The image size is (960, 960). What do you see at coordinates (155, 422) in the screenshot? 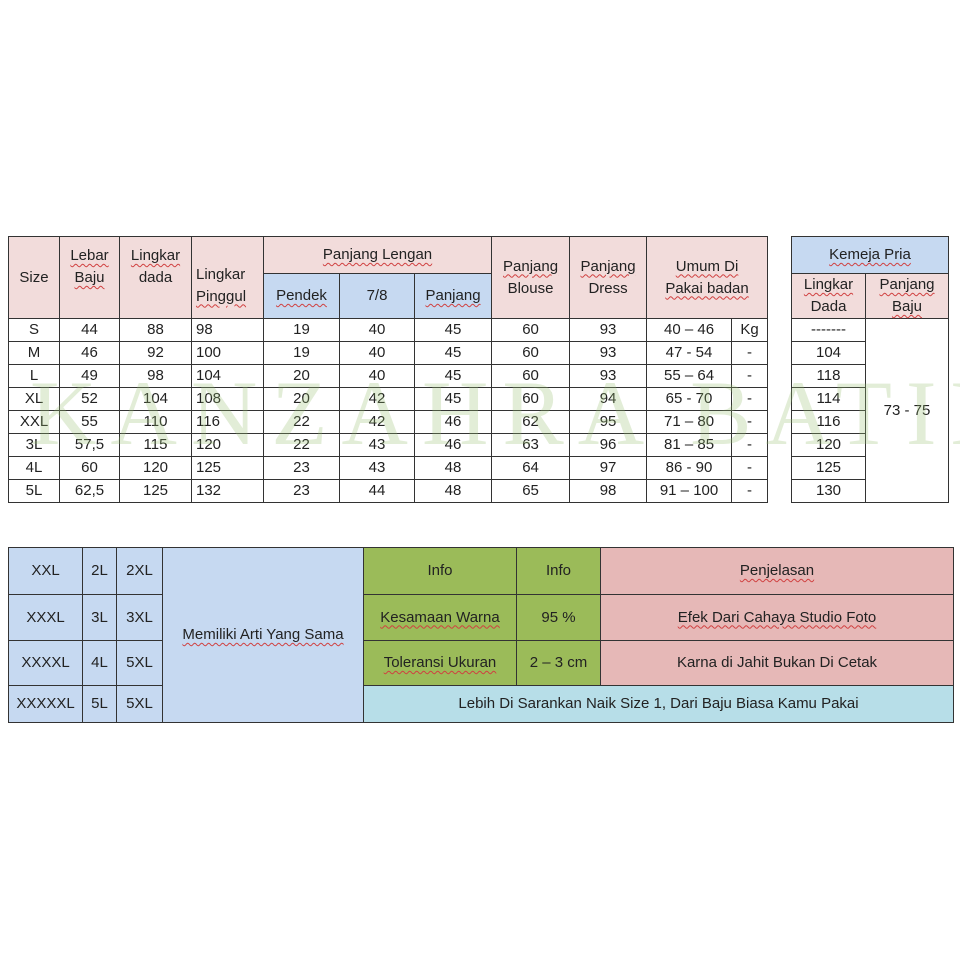
I see `size-cell: 110` at bounding box center [155, 422].